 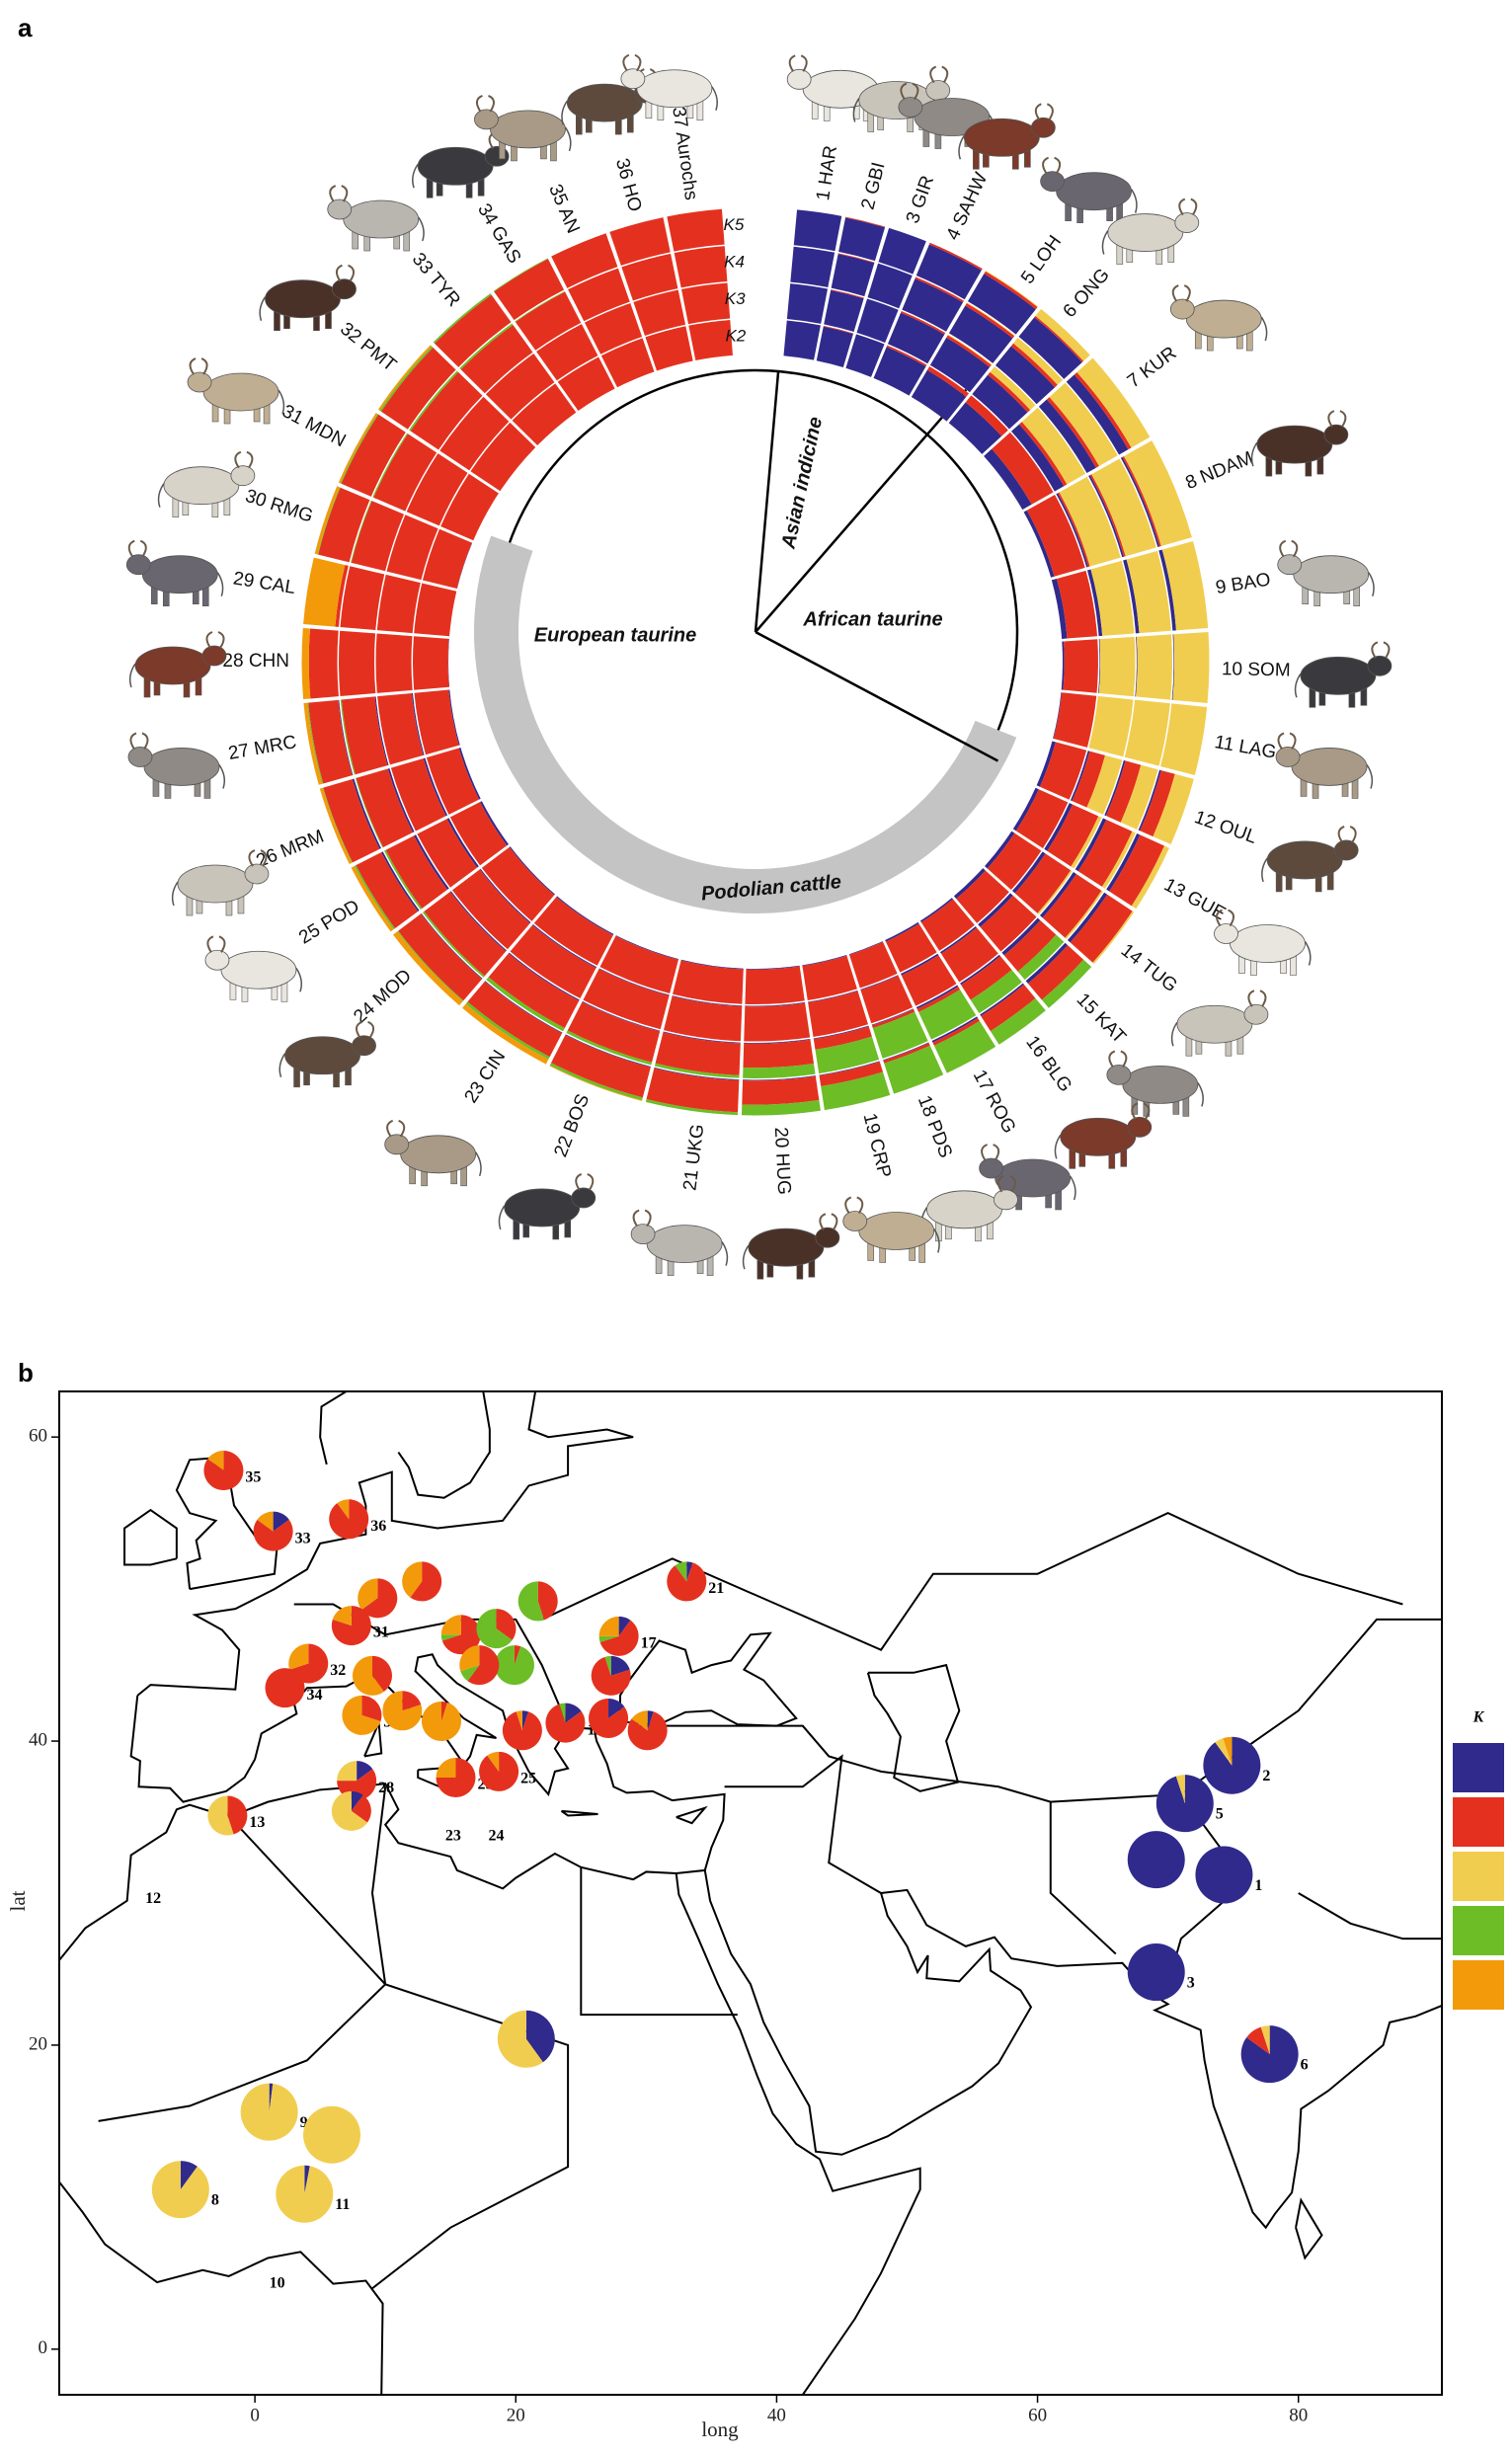 I want to click on pie-label: 1, so click(x=1258, y=1885).